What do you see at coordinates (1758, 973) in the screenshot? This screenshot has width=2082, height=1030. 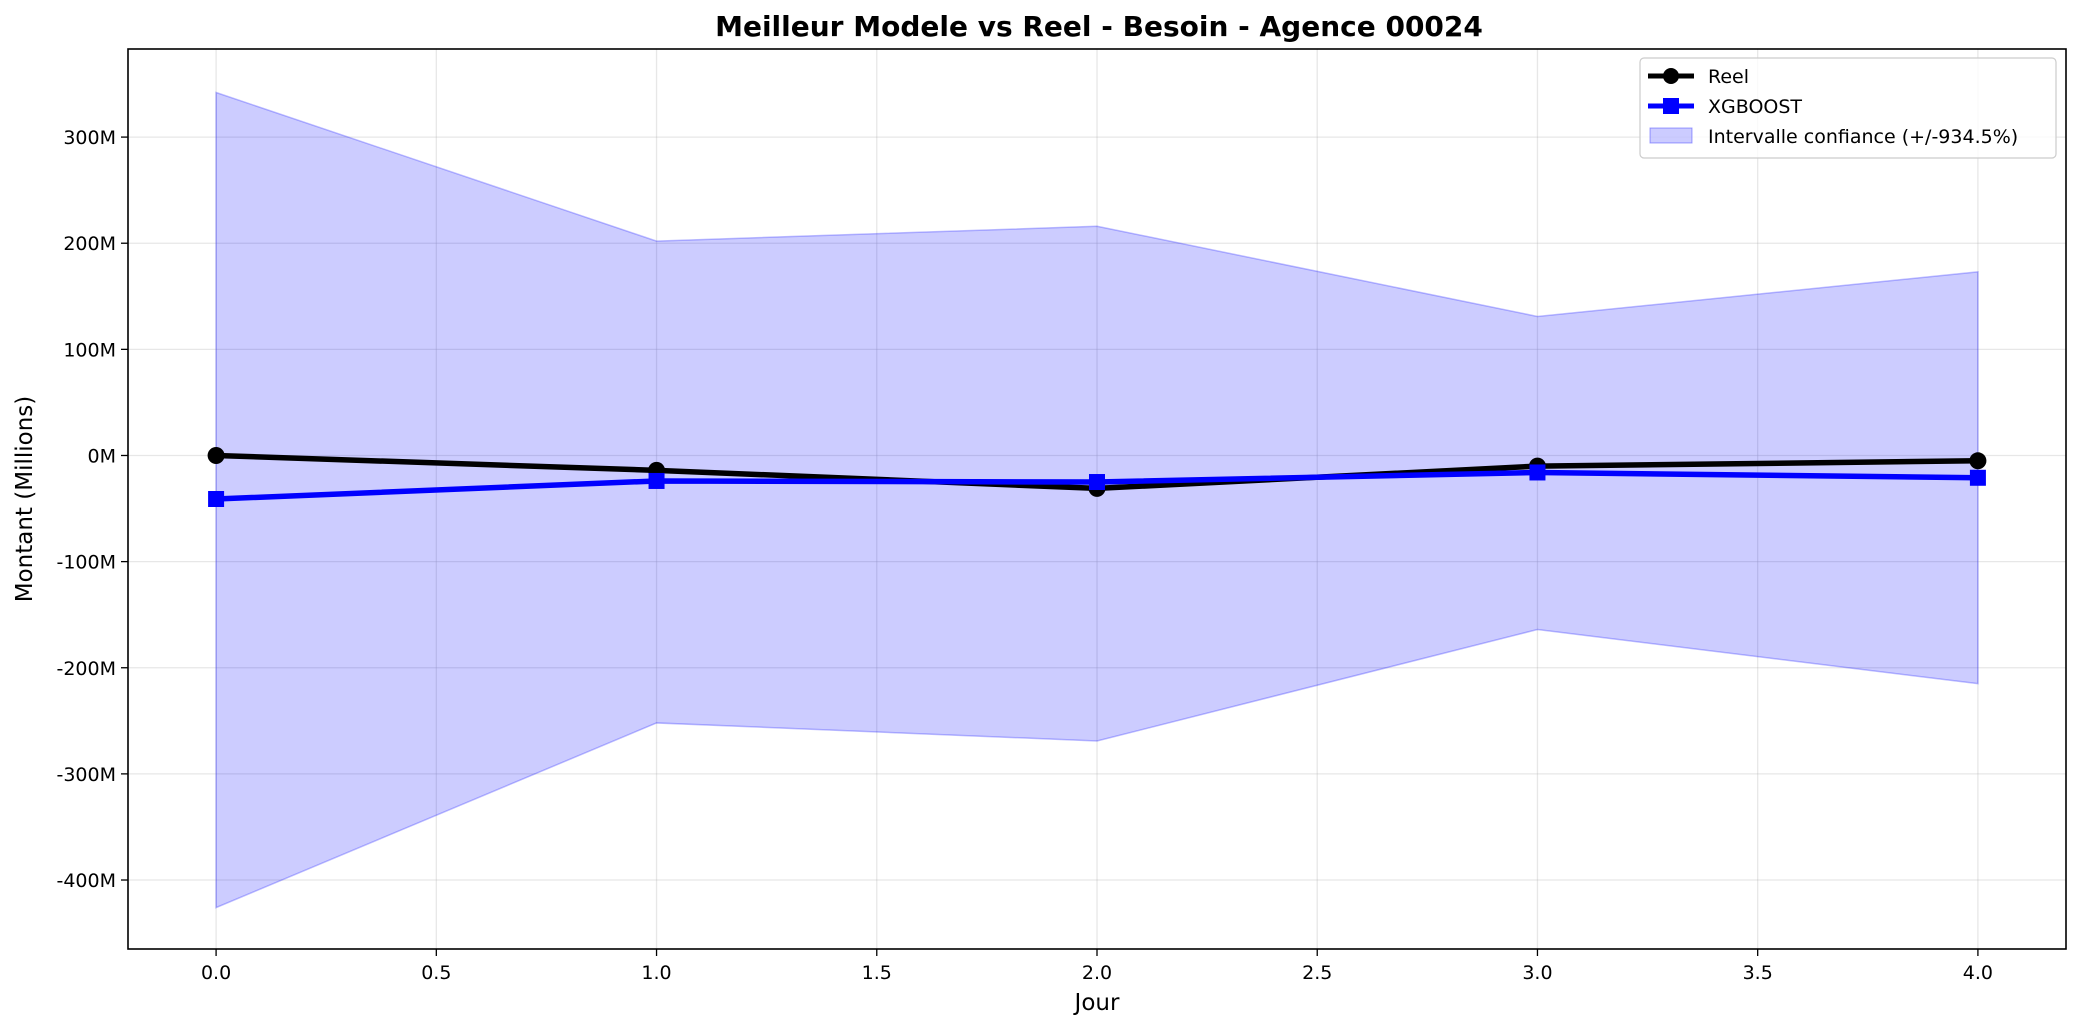 I see `x-tick-label: 3.5` at bounding box center [1758, 973].